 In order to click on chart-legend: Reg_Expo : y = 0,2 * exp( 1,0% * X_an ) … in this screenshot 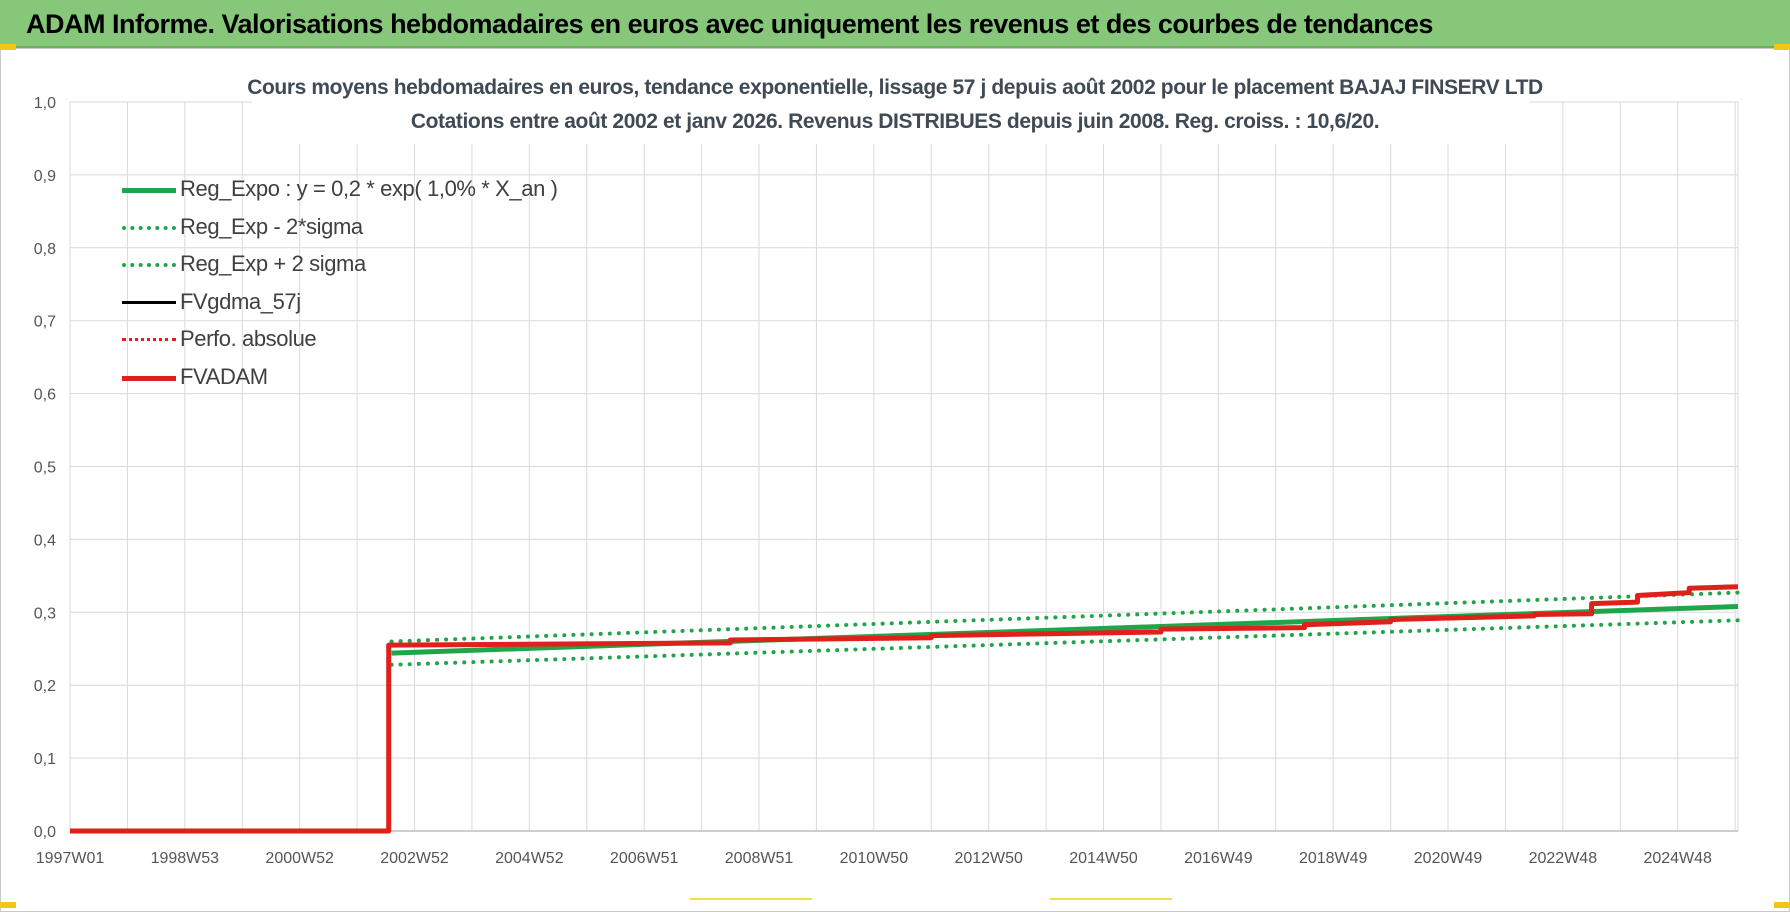, I will do `click(358, 288)`.